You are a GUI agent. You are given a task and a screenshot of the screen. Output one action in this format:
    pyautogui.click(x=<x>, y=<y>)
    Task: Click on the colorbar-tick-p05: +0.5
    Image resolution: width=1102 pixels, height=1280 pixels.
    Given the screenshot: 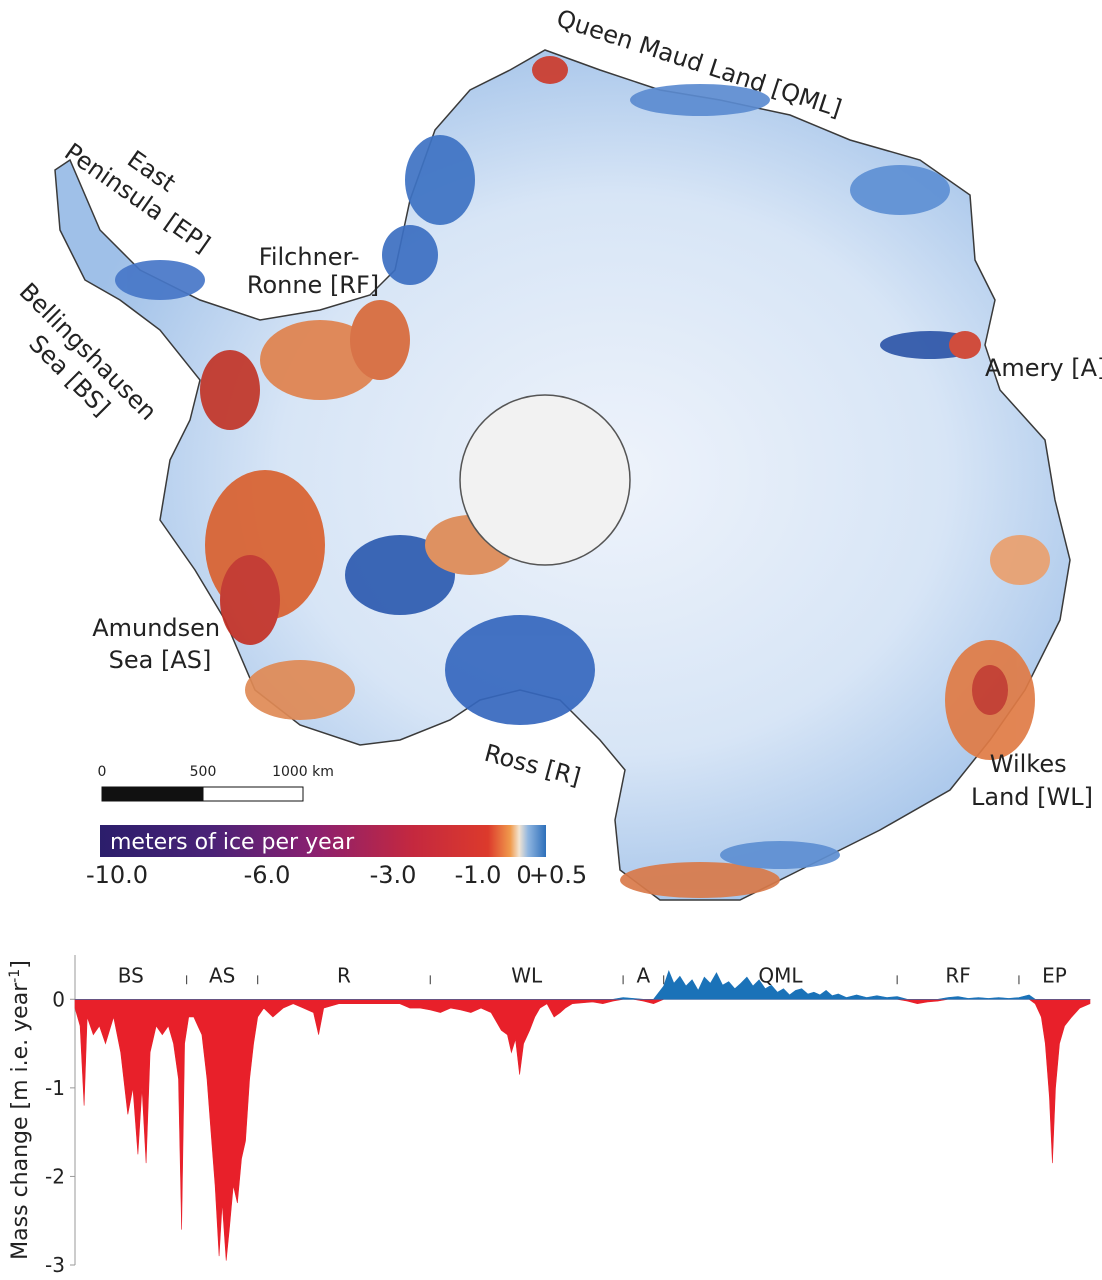 What is the action you would take?
    pyautogui.click(x=558, y=875)
    